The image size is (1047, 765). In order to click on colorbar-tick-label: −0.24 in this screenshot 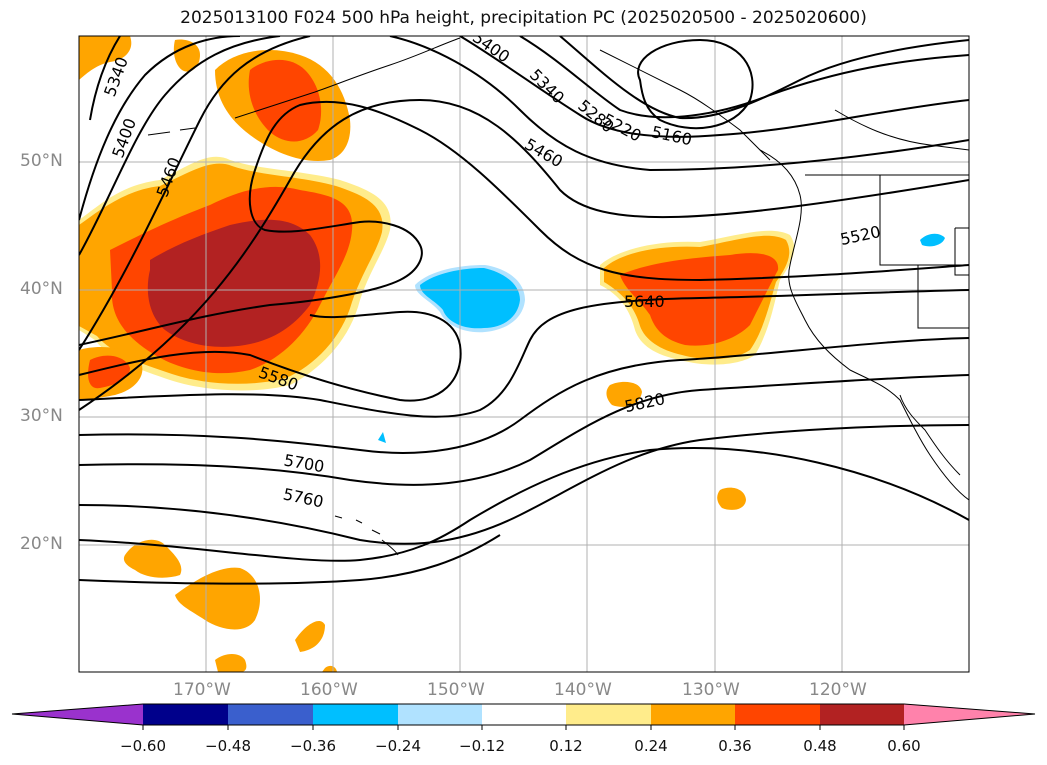, I will do `click(398, 746)`.